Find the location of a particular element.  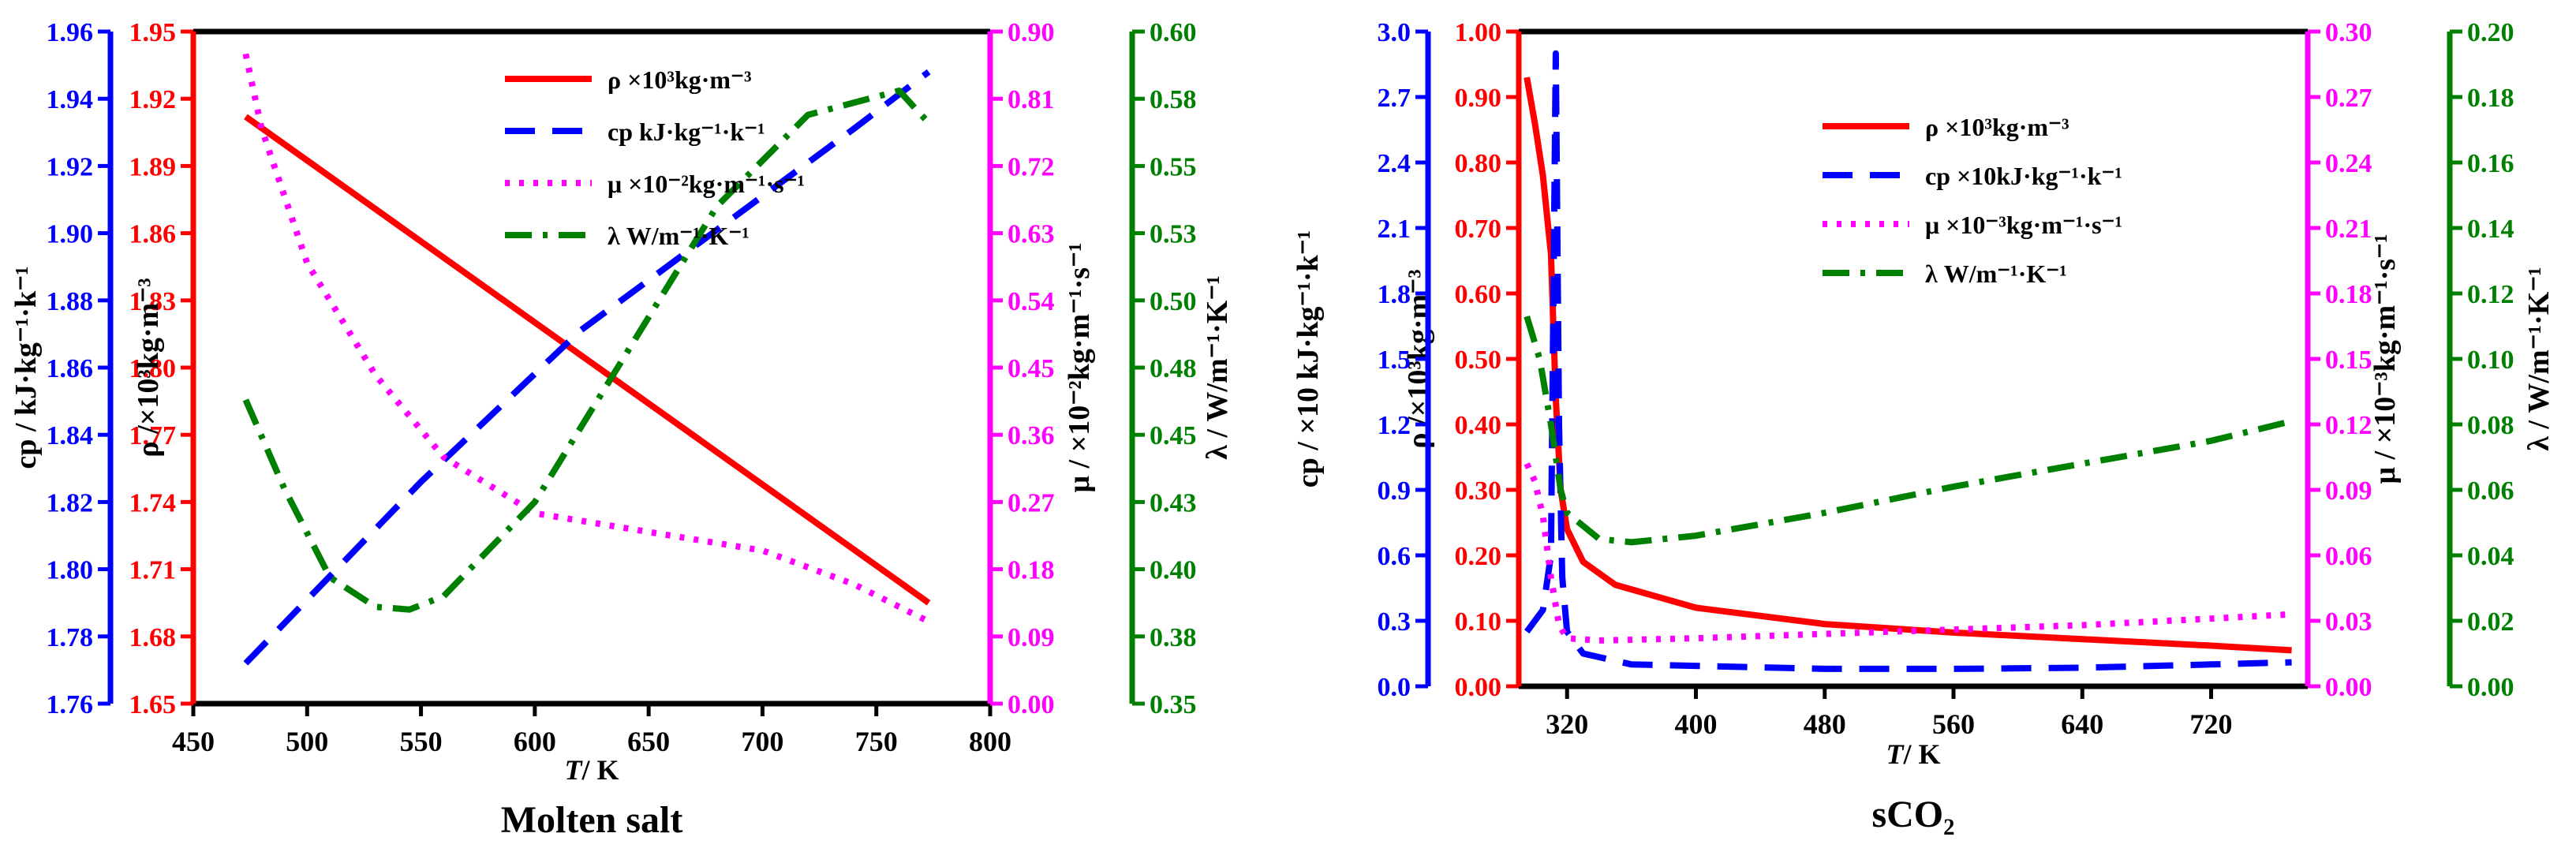

lambda-y-tick-label: 0.12 is located at coordinates (2490, 294).